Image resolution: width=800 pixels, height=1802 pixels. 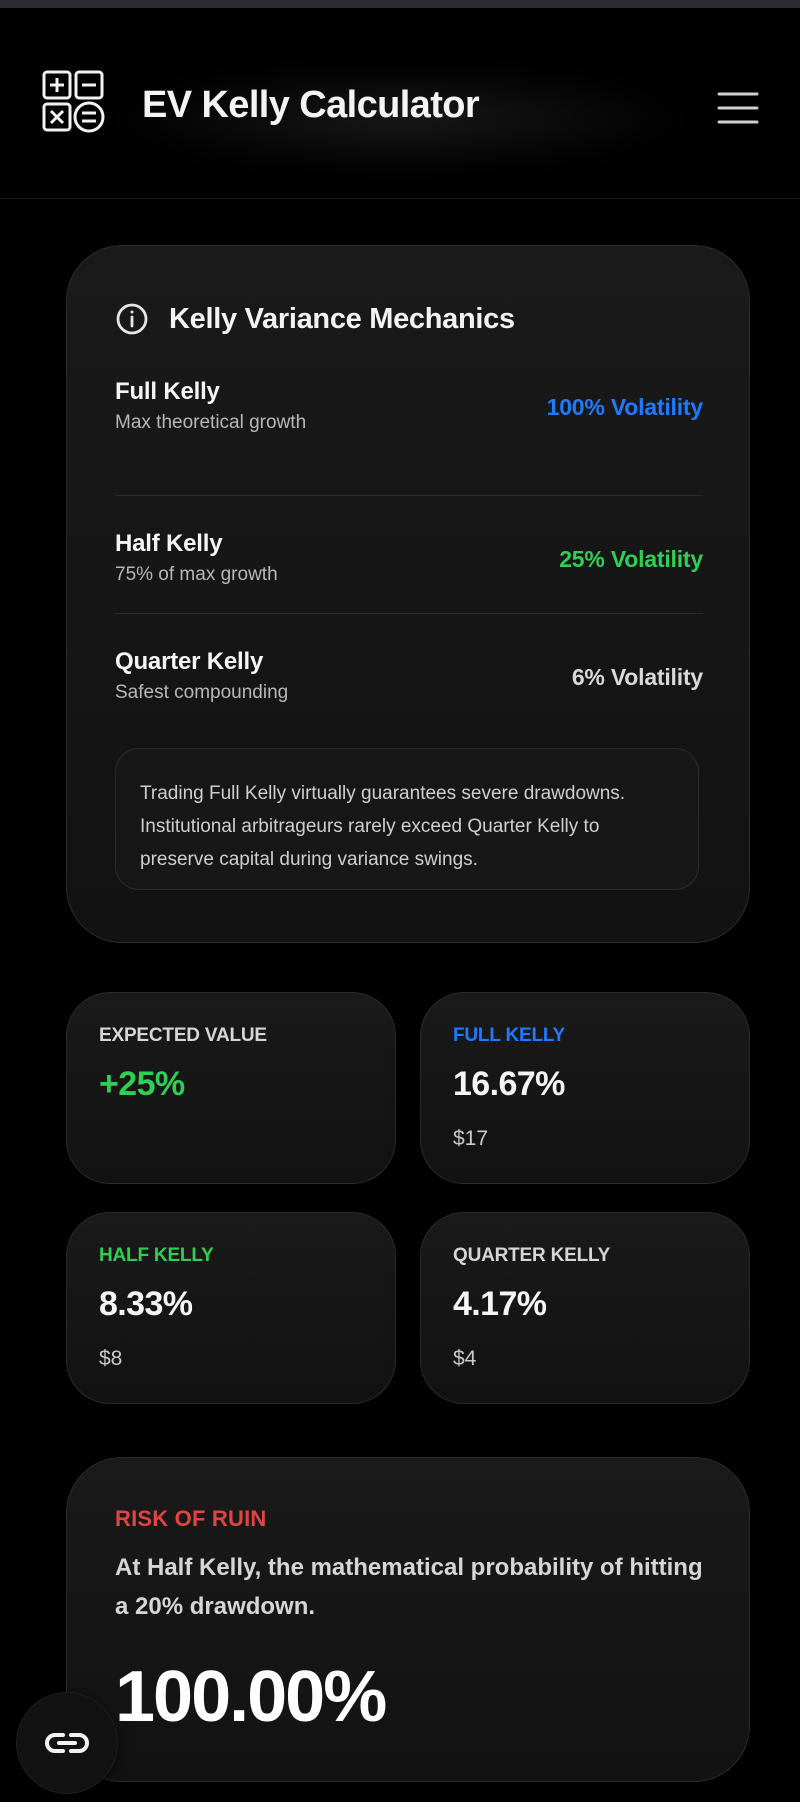 What do you see at coordinates (509, 1035) in the screenshot?
I see `stat-label: FULL KELLY` at bounding box center [509, 1035].